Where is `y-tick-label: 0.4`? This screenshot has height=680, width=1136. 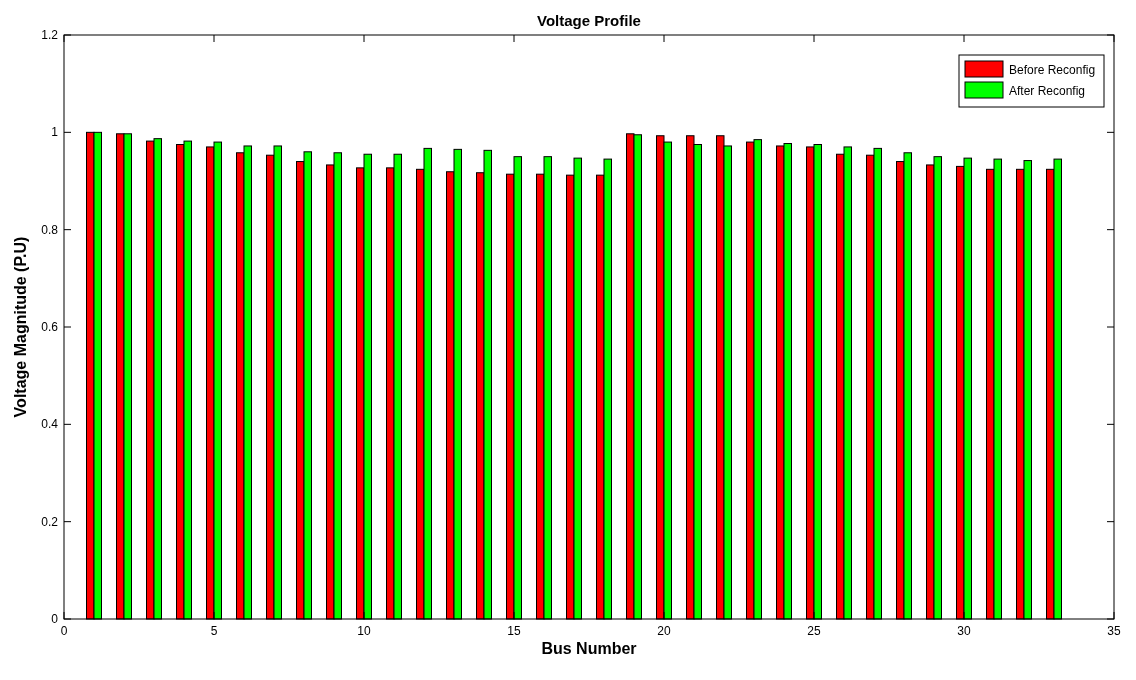 y-tick-label: 0.4 is located at coordinates (50, 424).